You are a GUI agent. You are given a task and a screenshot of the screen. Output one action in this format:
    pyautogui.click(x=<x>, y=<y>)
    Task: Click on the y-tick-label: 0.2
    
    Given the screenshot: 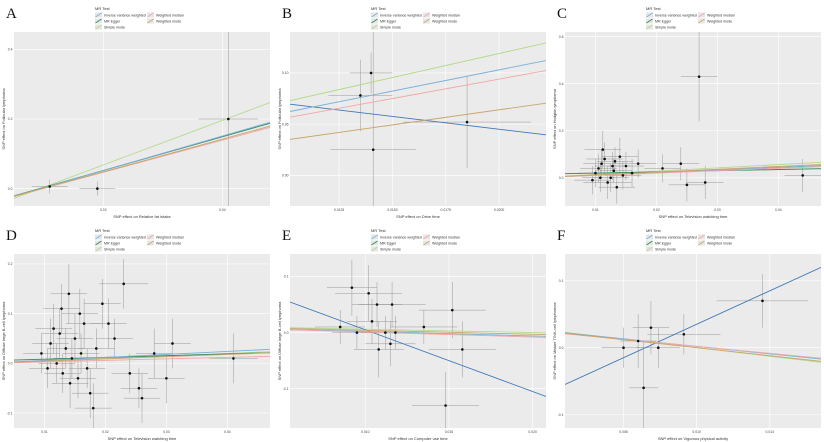 What is the action you would take?
    pyautogui.click(x=10, y=264)
    